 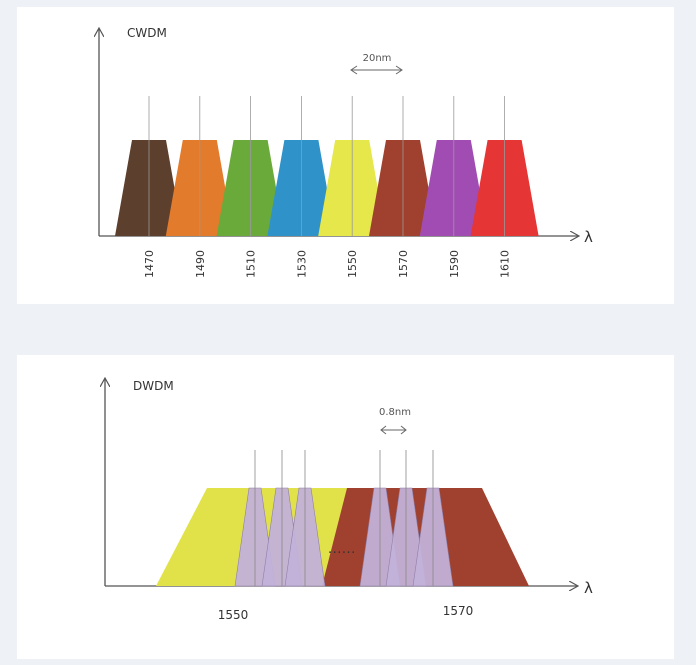 What do you see at coordinates (153, 386) in the screenshot?
I see `dwdm-title: DWDM` at bounding box center [153, 386].